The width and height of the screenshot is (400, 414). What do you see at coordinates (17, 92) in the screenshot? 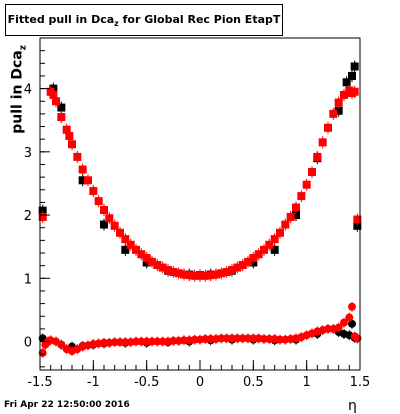
I see `y-label-prefix: pull in Dca` at bounding box center [17, 92].